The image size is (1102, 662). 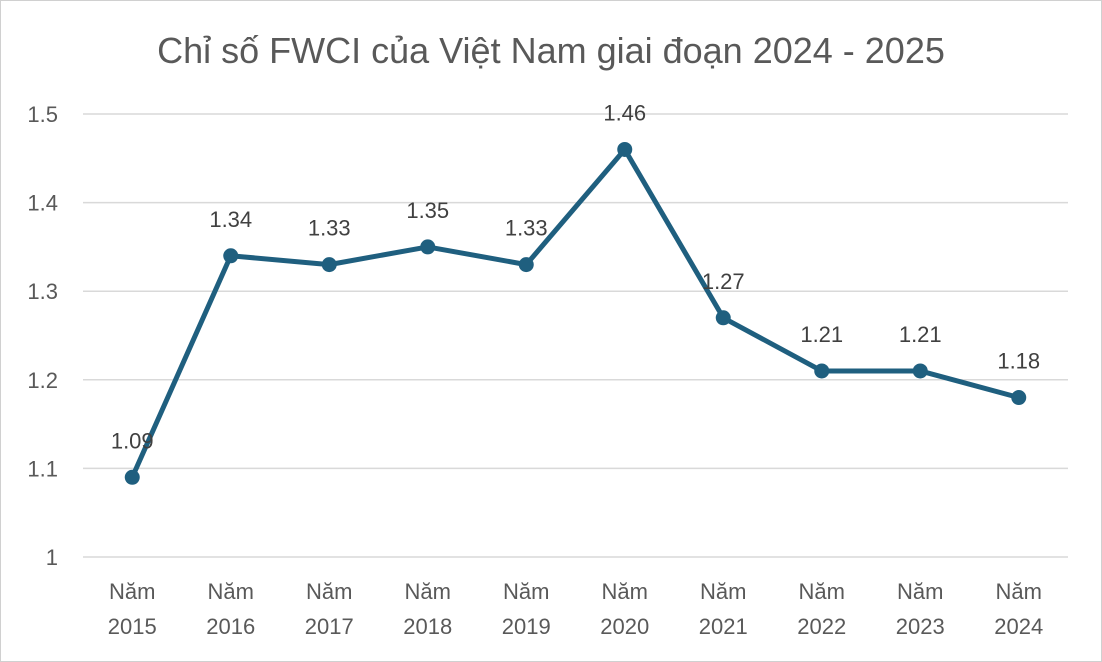 What do you see at coordinates (42, 114) in the screenshot?
I see `y-tick-label: 1.5` at bounding box center [42, 114].